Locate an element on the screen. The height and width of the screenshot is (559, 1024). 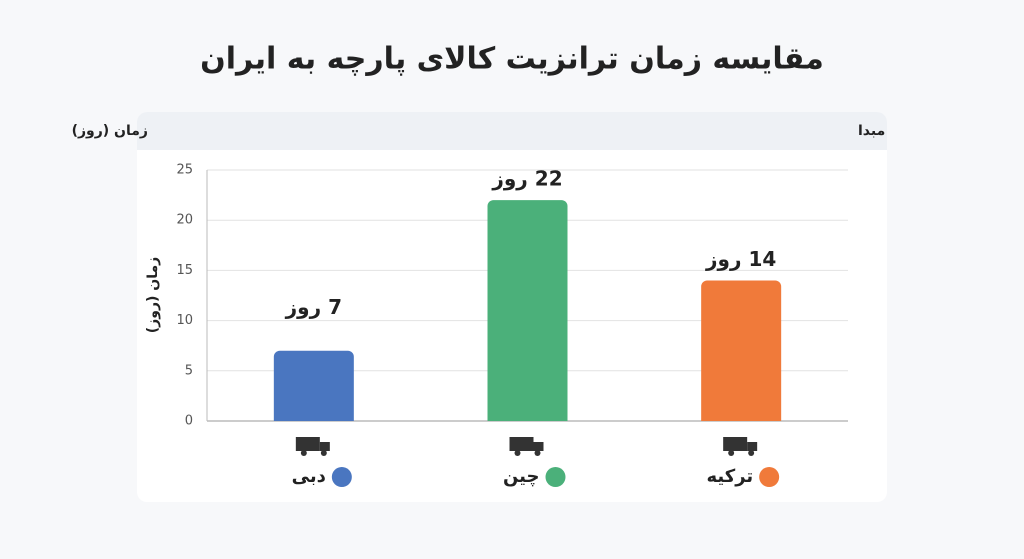
value-label: 22 روز is located at coordinates (526, 179).